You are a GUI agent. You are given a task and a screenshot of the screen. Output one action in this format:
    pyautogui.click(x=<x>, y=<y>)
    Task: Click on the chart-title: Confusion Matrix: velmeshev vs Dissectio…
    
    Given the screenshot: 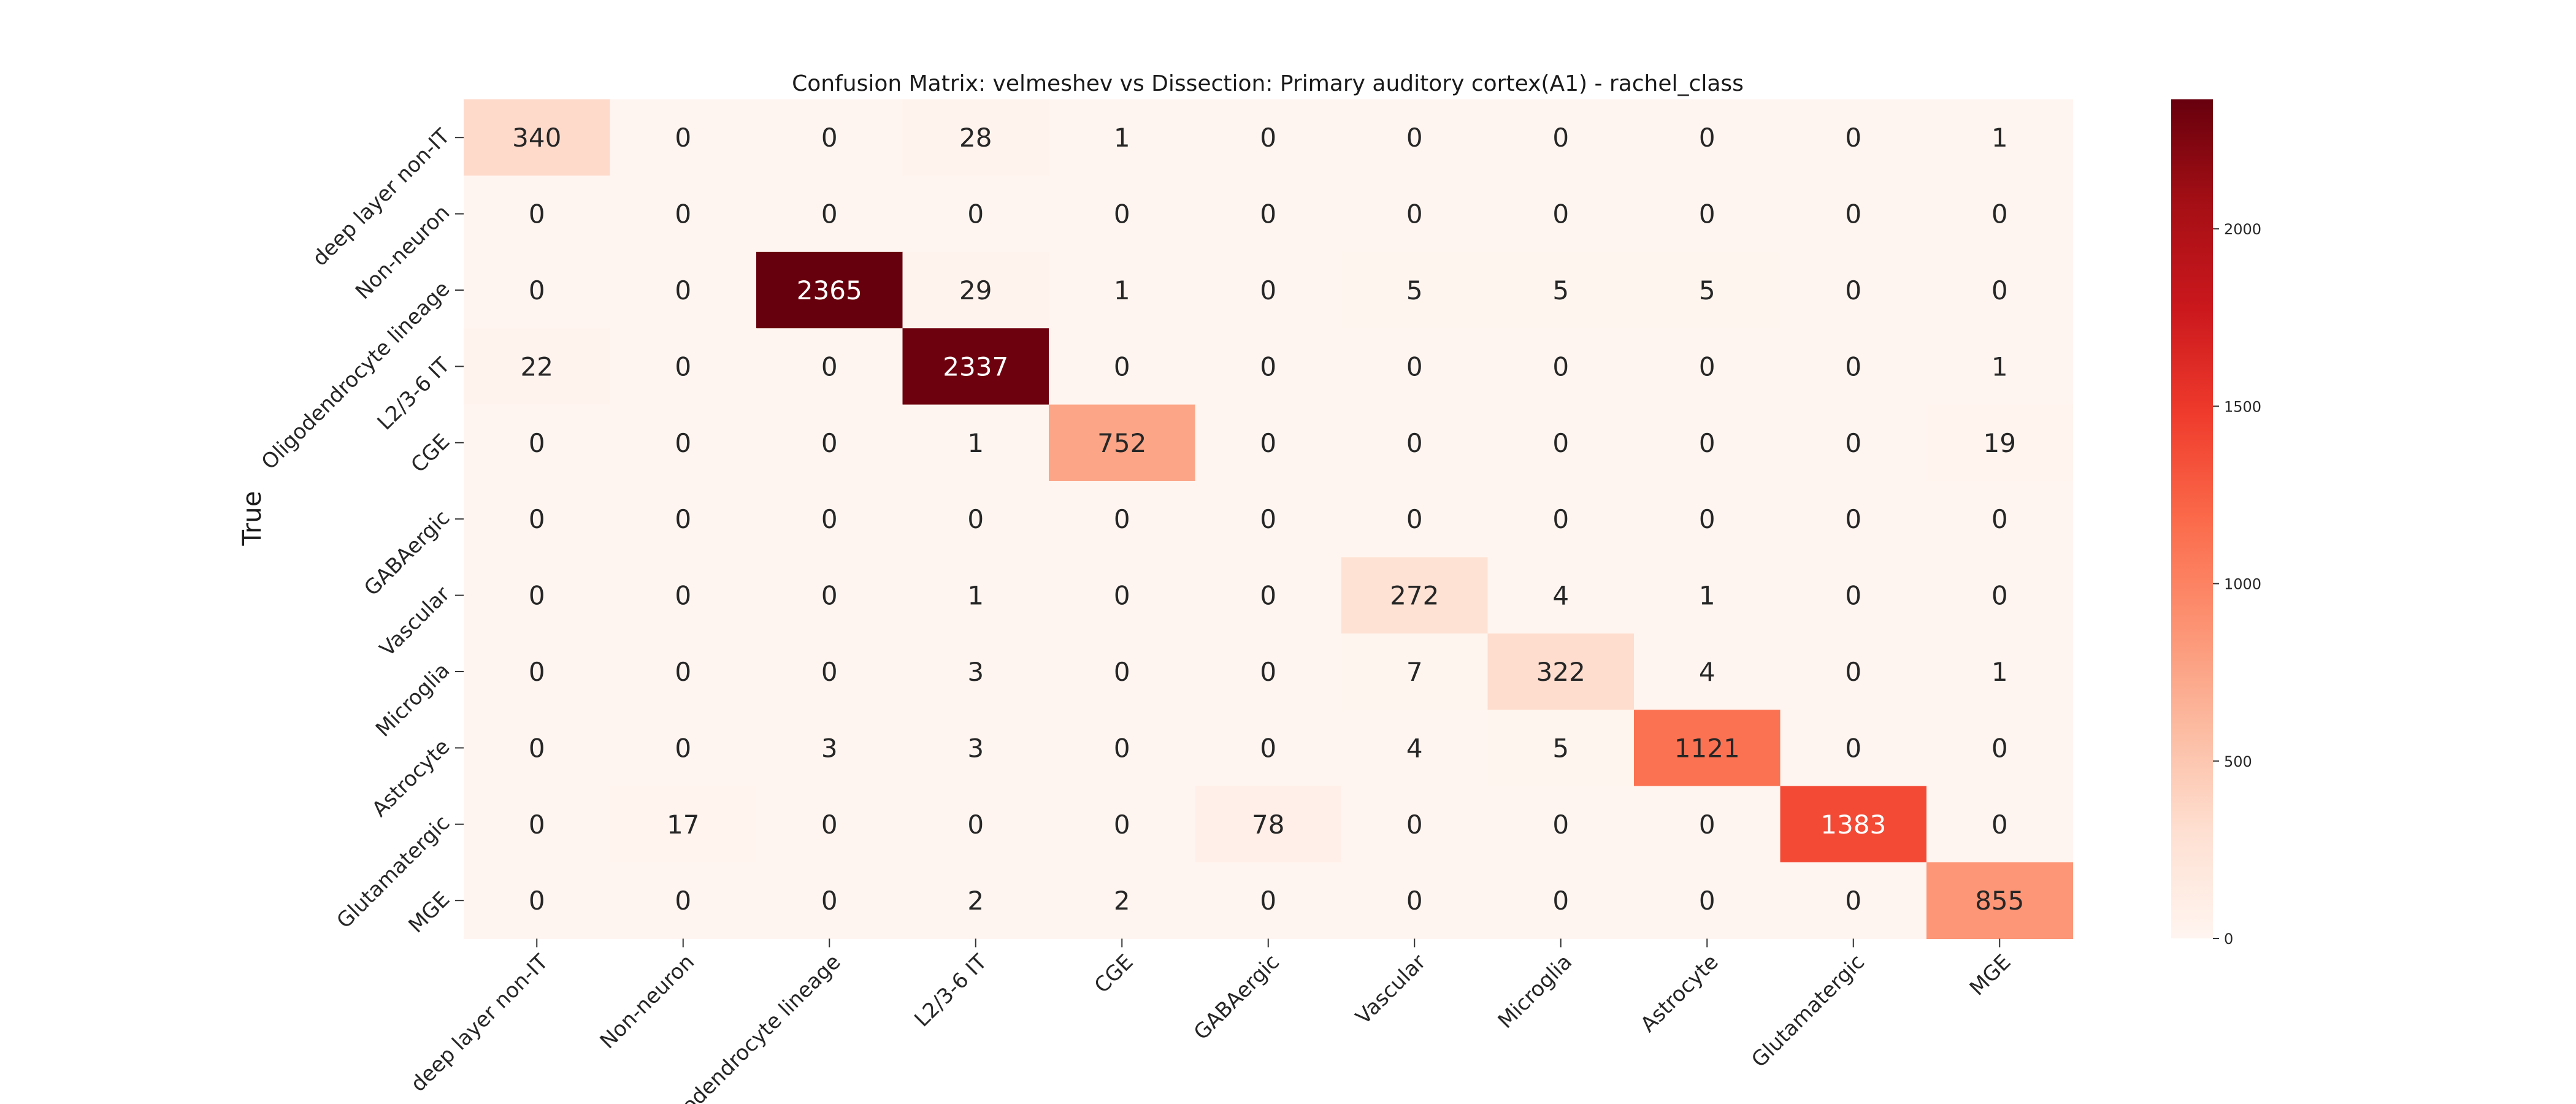 What is the action you would take?
    pyautogui.click(x=1268, y=83)
    